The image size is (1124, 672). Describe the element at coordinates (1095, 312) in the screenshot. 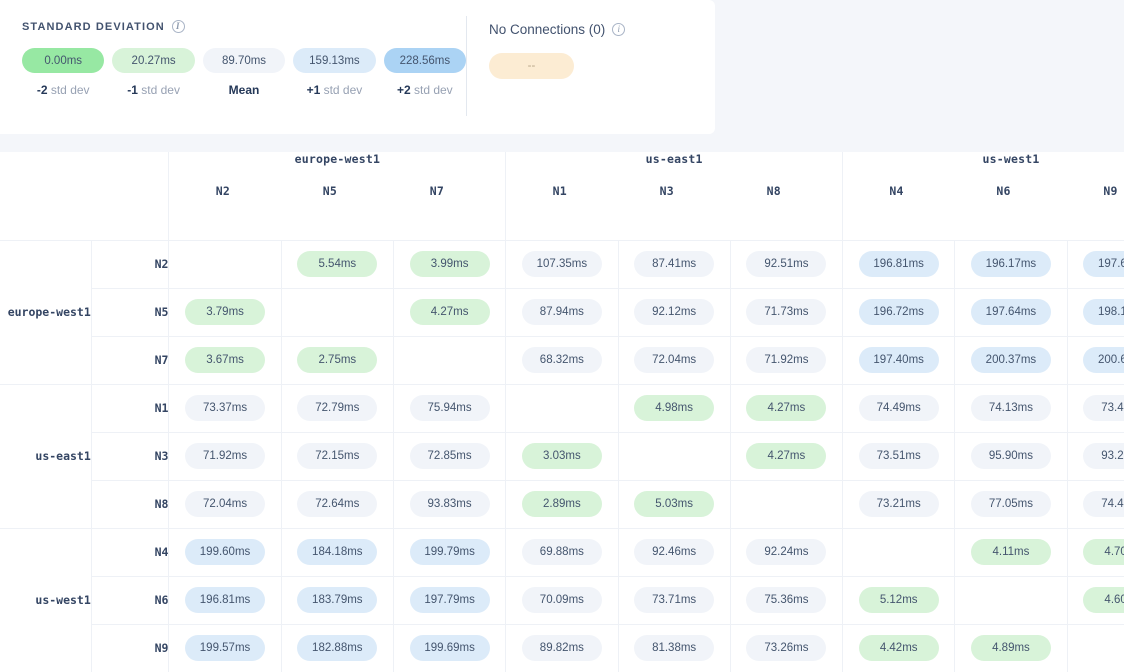

I see `matrix-cell: 198.19ms` at that location.